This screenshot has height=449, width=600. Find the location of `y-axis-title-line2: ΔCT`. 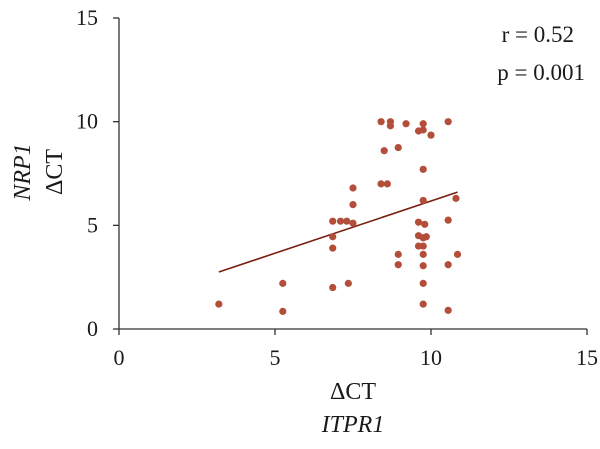

y-axis-title-line2: ΔCT is located at coordinates (55, 172).